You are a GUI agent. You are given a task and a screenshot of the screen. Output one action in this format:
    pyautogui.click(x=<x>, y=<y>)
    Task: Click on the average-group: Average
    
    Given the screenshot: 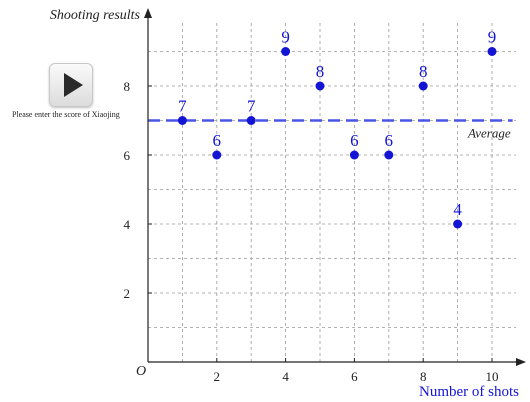 What is the action you would take?
    pyautogui.click(x=330, y=130)
    